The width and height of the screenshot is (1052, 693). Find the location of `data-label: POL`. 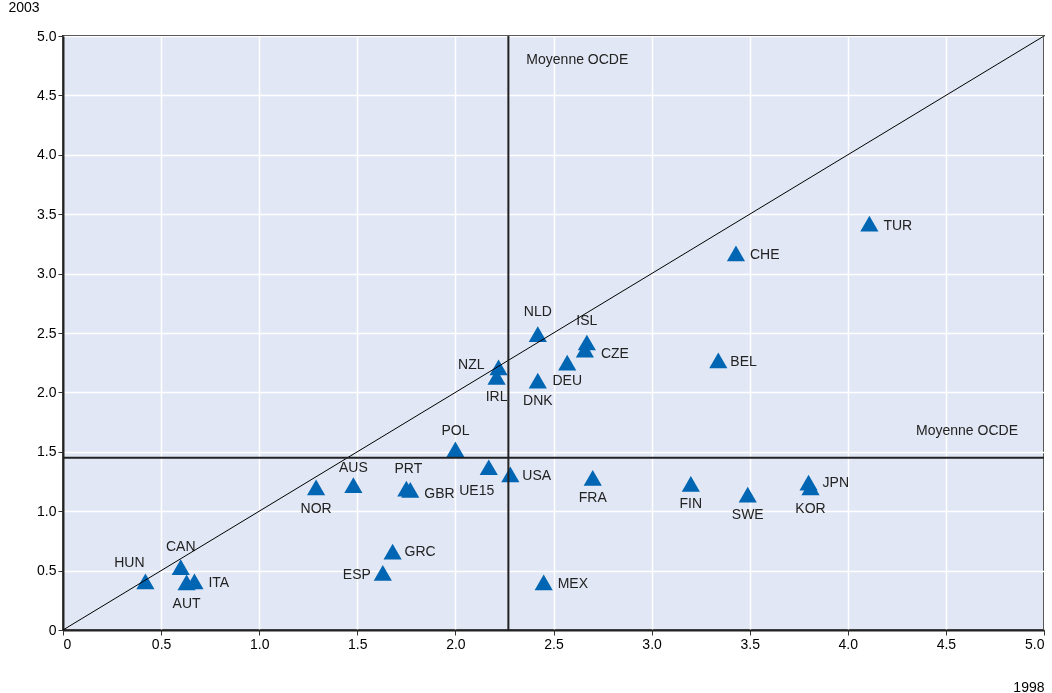

data-label: POL is located at coordinates (455, 430).